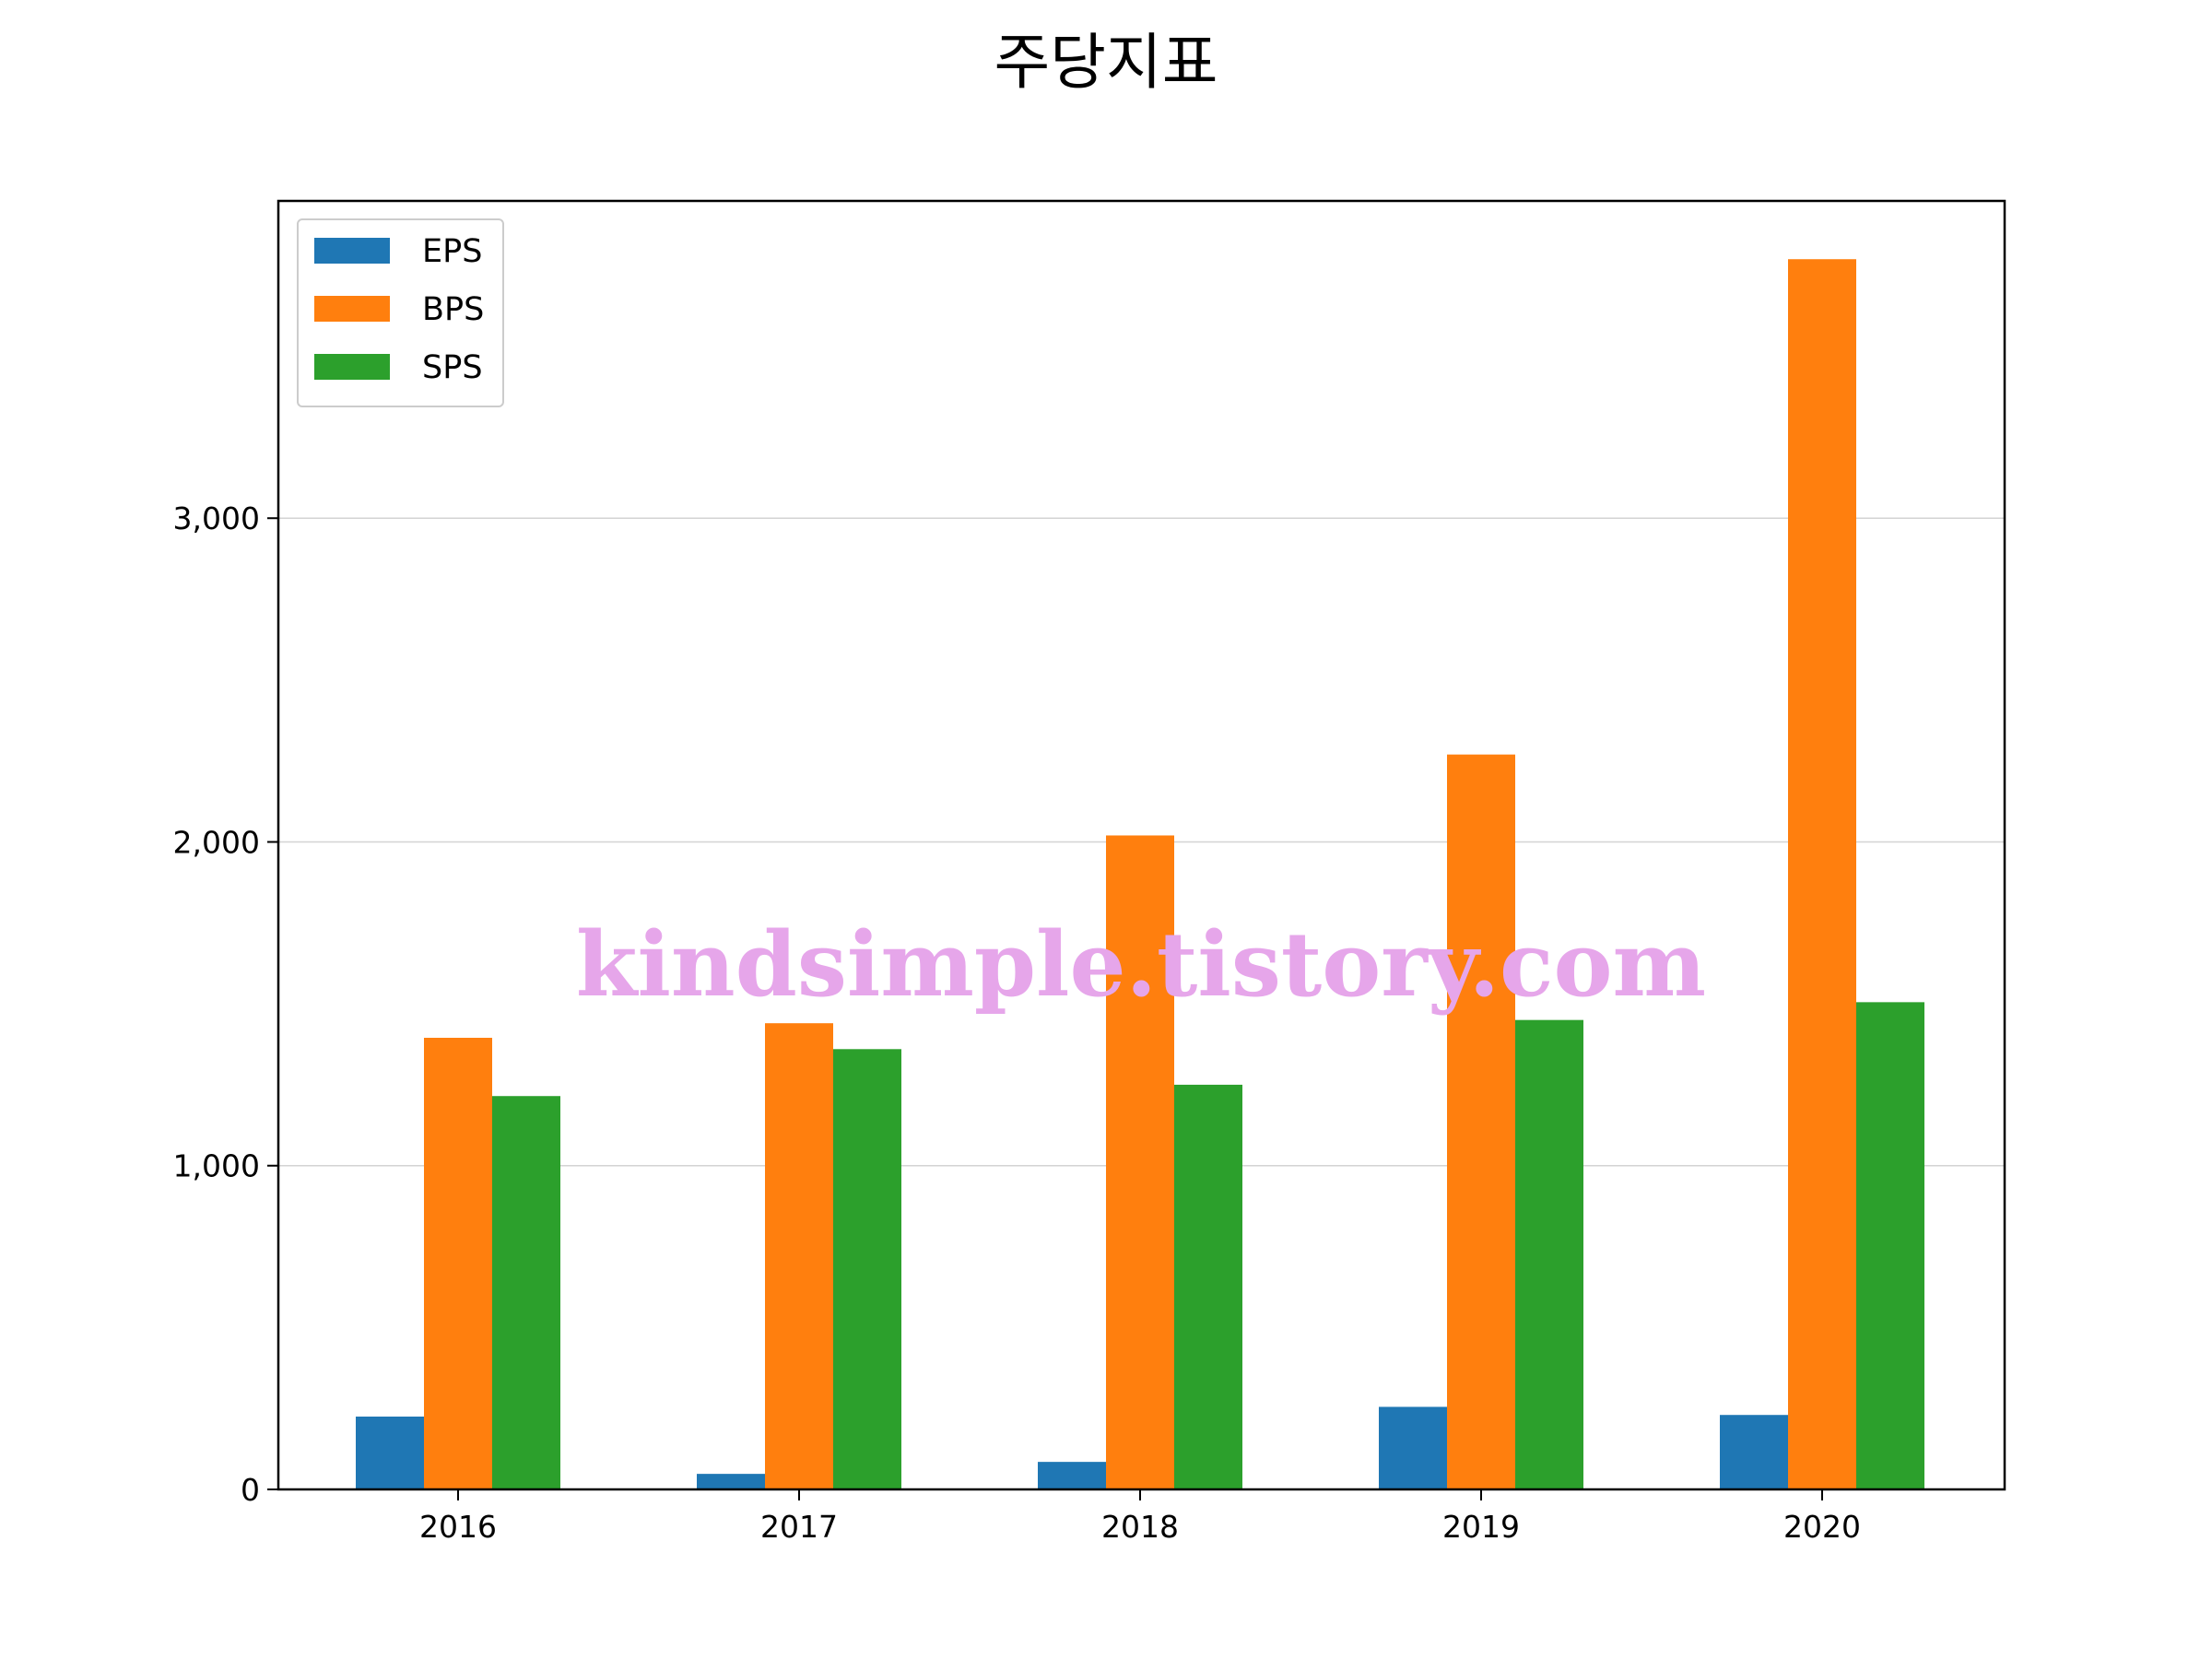 The image size is (2212, 1659). What do you see at coordinates (1106, 62) in the screenshot?
I see `chart-title: 주당지표` at bounding box center [1106, 62].